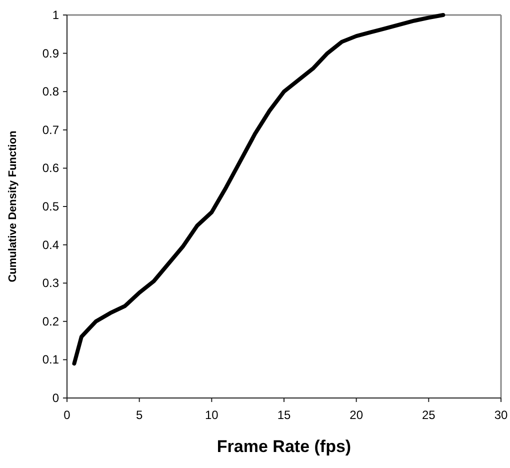 Image resolution: width=510 pixels, height=468 pixels. What do you see at coordinates (56, 398) in the screenshot?
I see `y-tick-label: 0` at bounding box center [56, 398].